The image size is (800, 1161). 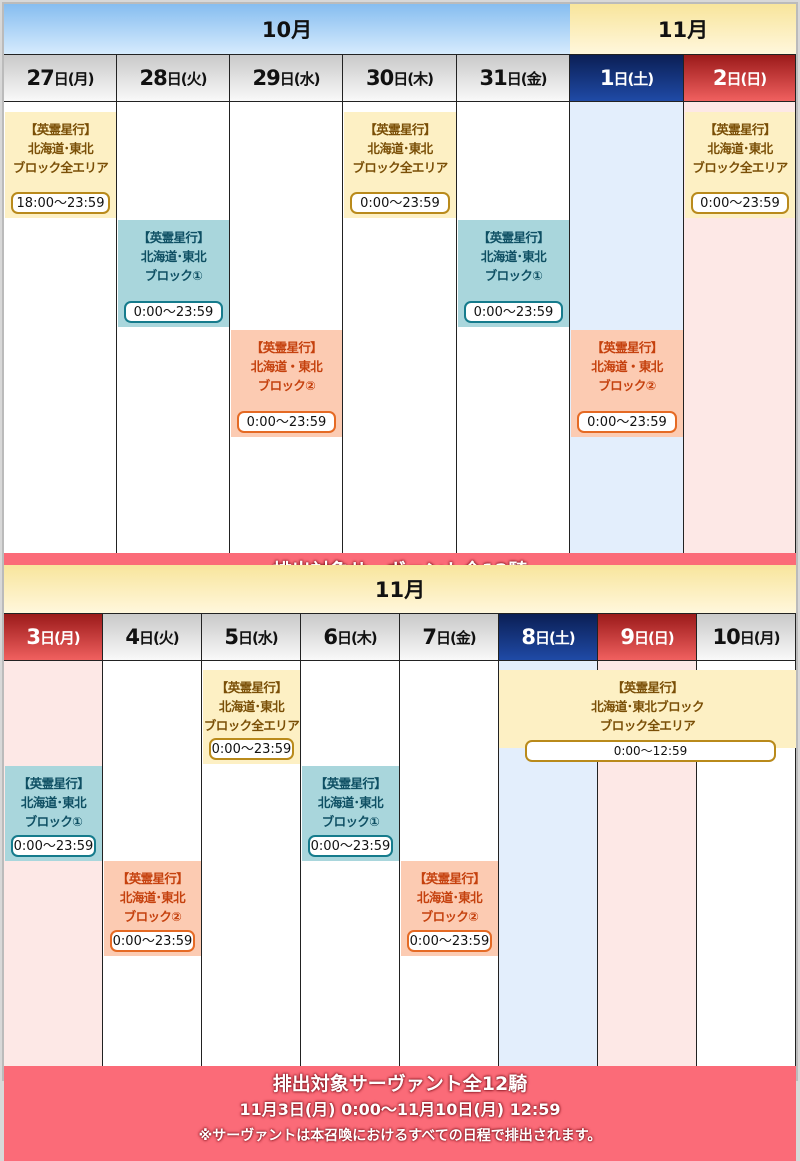 What do you see at coordinates (152, 908) in the screenshot?
I see `event-card: 【英霊星行】 北海道･東北 ブロック② 0:00〜23:59` at bounding box center [152, 908].